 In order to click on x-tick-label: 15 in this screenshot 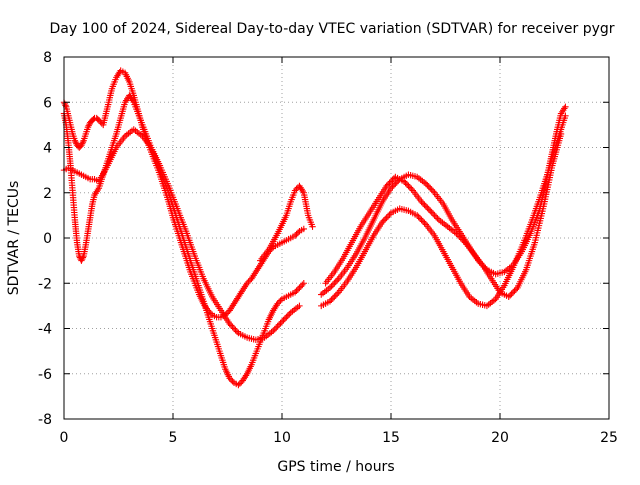, I will do `click(391, 438)`.